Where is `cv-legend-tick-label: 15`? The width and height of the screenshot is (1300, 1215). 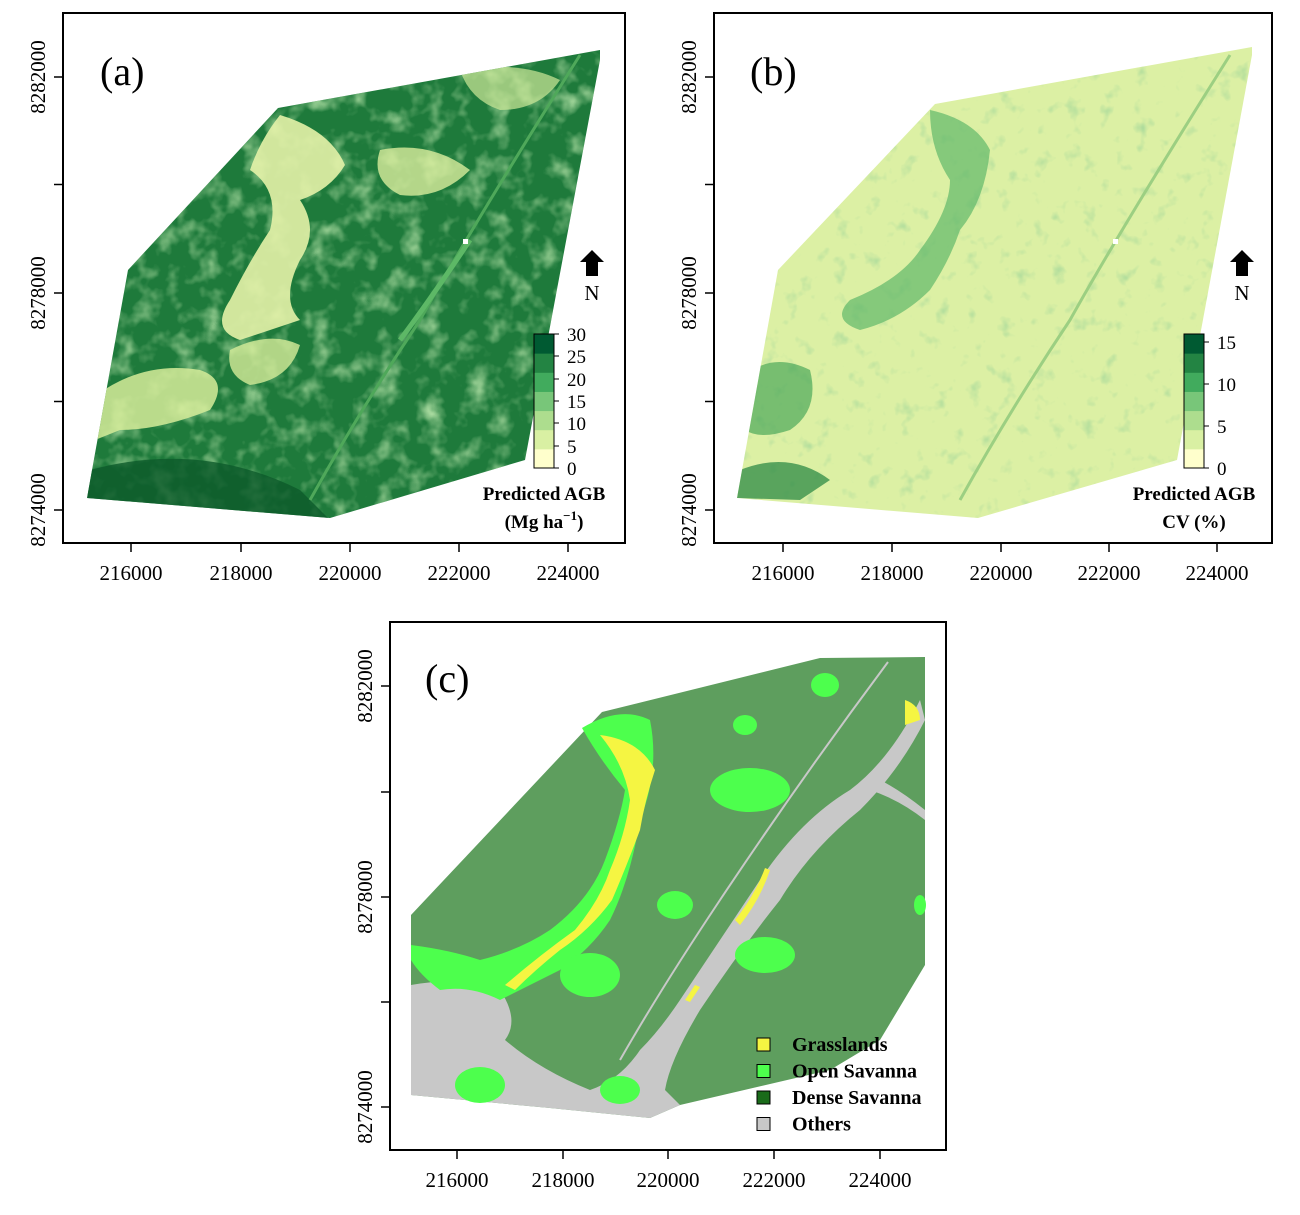
cv-legend-tick-label: 15 is located at coordinates (1226, 343).